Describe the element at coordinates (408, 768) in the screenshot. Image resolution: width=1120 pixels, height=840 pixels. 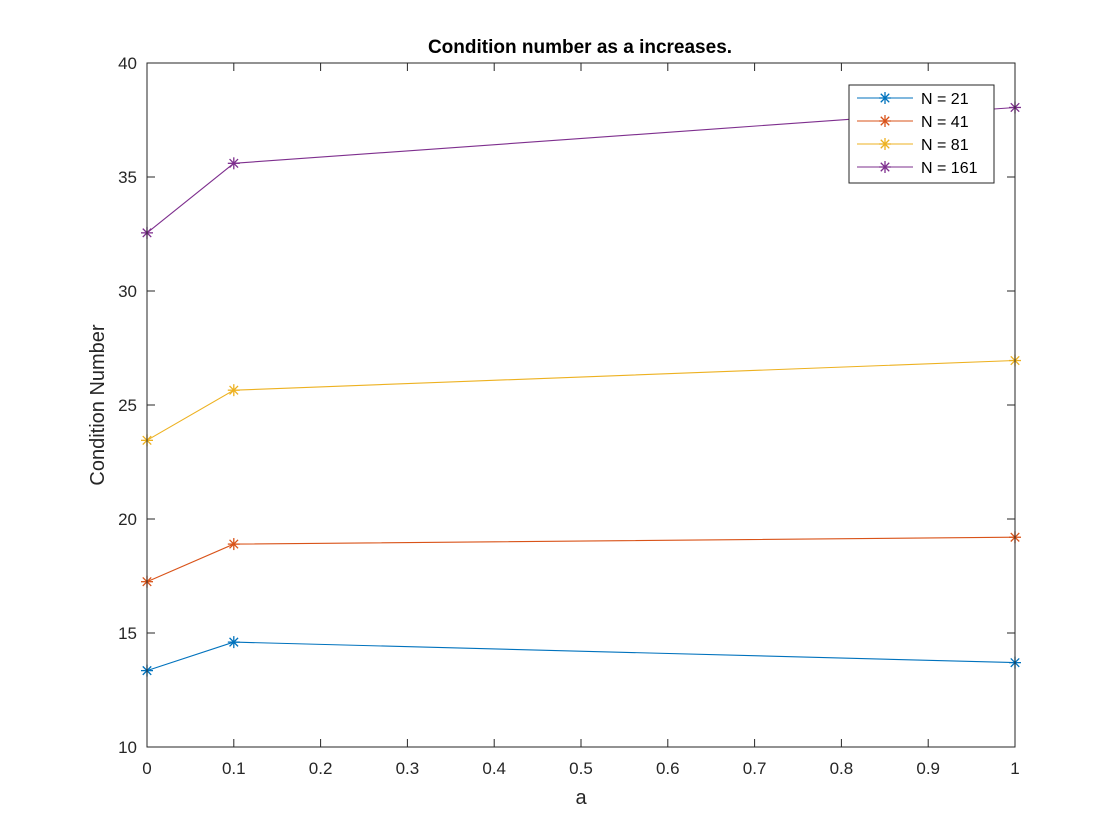
I see `x-tick-label: 0.3` at that location.